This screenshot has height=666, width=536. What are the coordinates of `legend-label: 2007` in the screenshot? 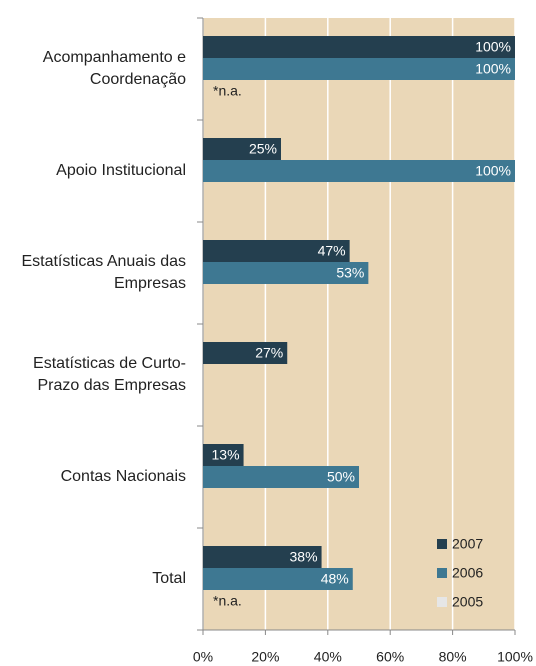 It's located at (467, 544).